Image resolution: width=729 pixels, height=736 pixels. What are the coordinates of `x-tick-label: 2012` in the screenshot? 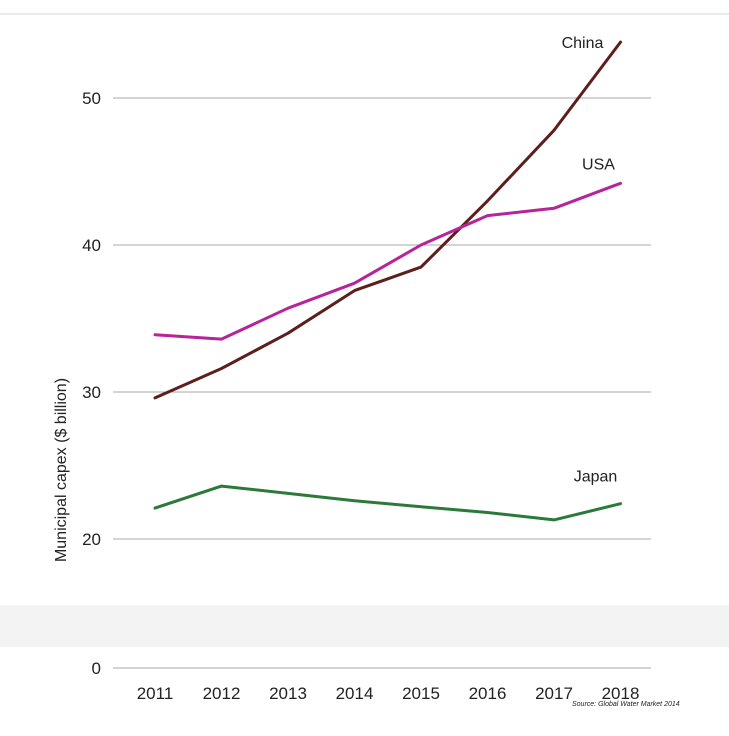 It's located at (222, 693).